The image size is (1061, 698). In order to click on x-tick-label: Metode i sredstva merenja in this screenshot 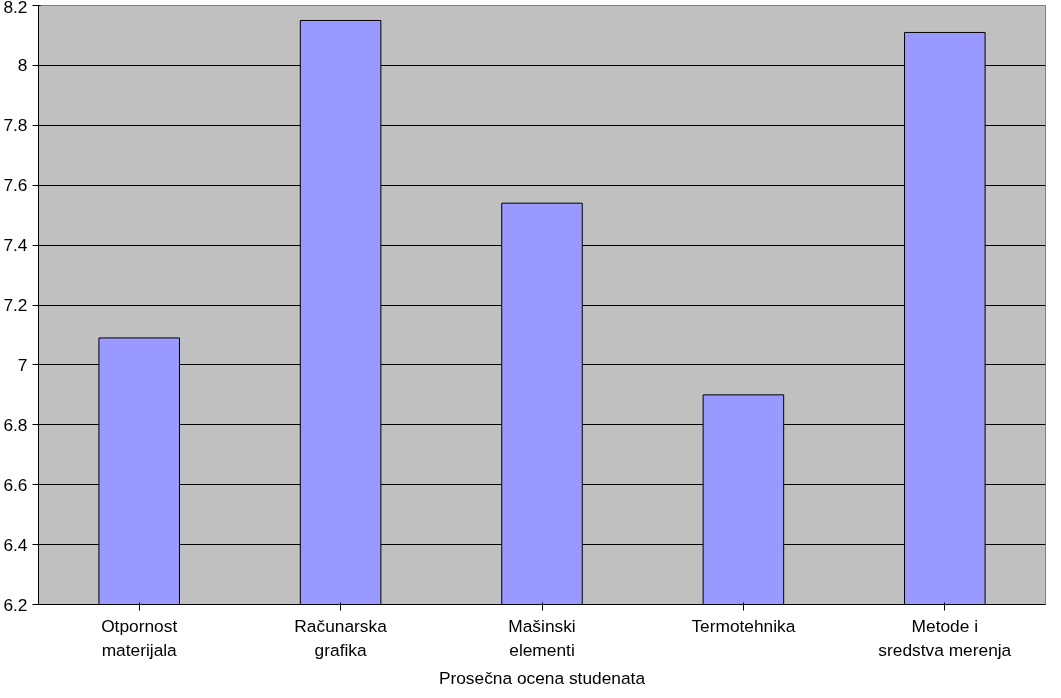, I will do `click(945, 637)`.